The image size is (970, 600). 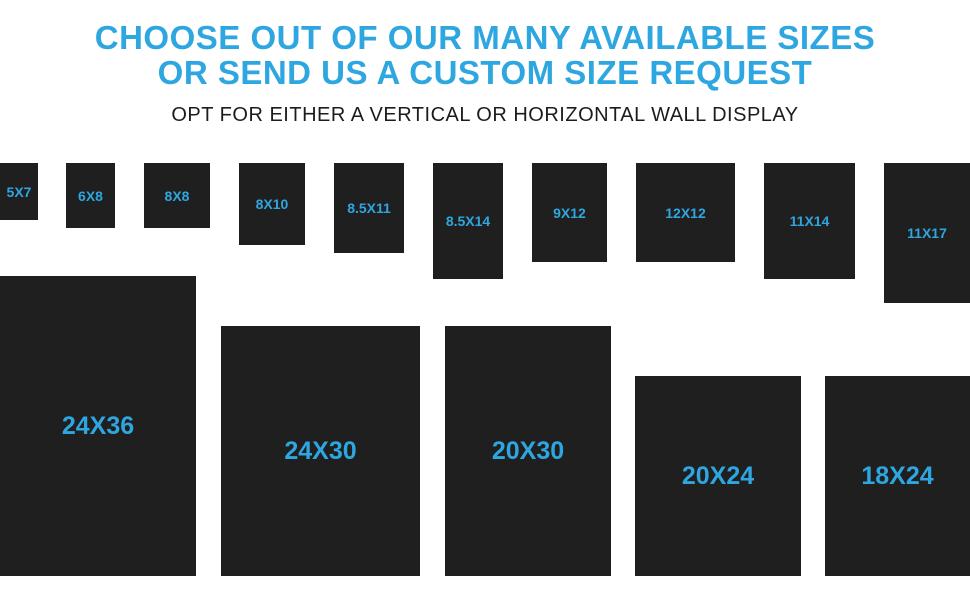 I want to click on size-frame-5x7: 5X7, so click(x=19, y=191).